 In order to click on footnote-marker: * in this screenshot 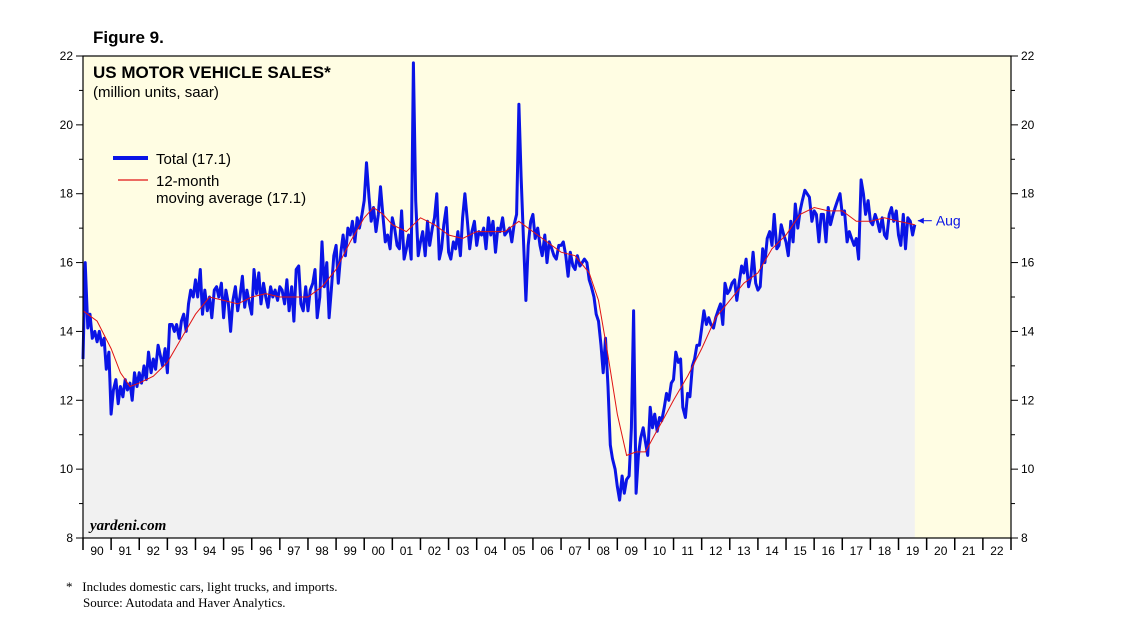, I will do `click(69, 586)`.